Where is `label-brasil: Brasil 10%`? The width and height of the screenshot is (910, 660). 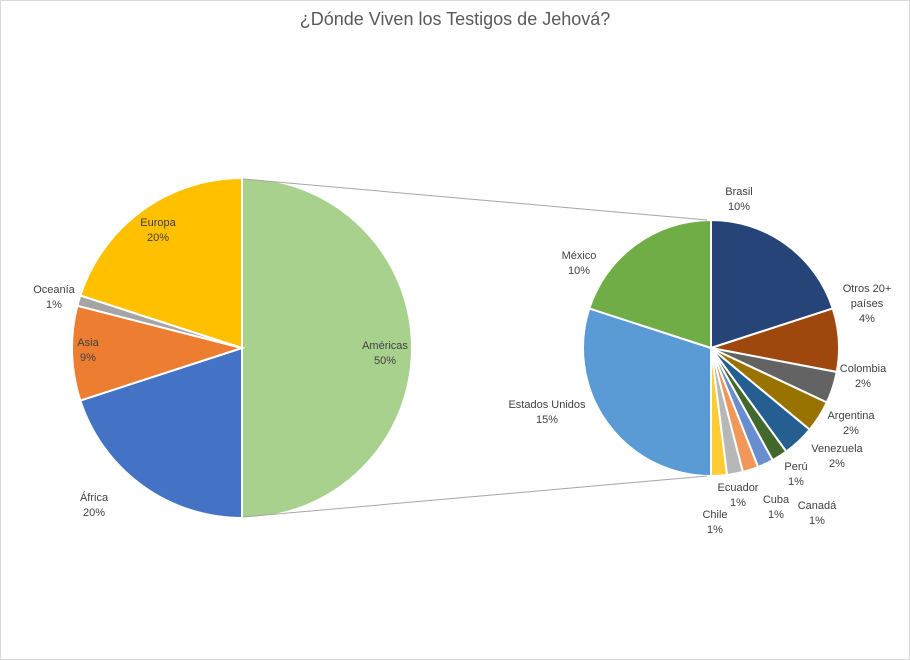 label-brasil: Brasil 10% is located at coordinates (739, 199).